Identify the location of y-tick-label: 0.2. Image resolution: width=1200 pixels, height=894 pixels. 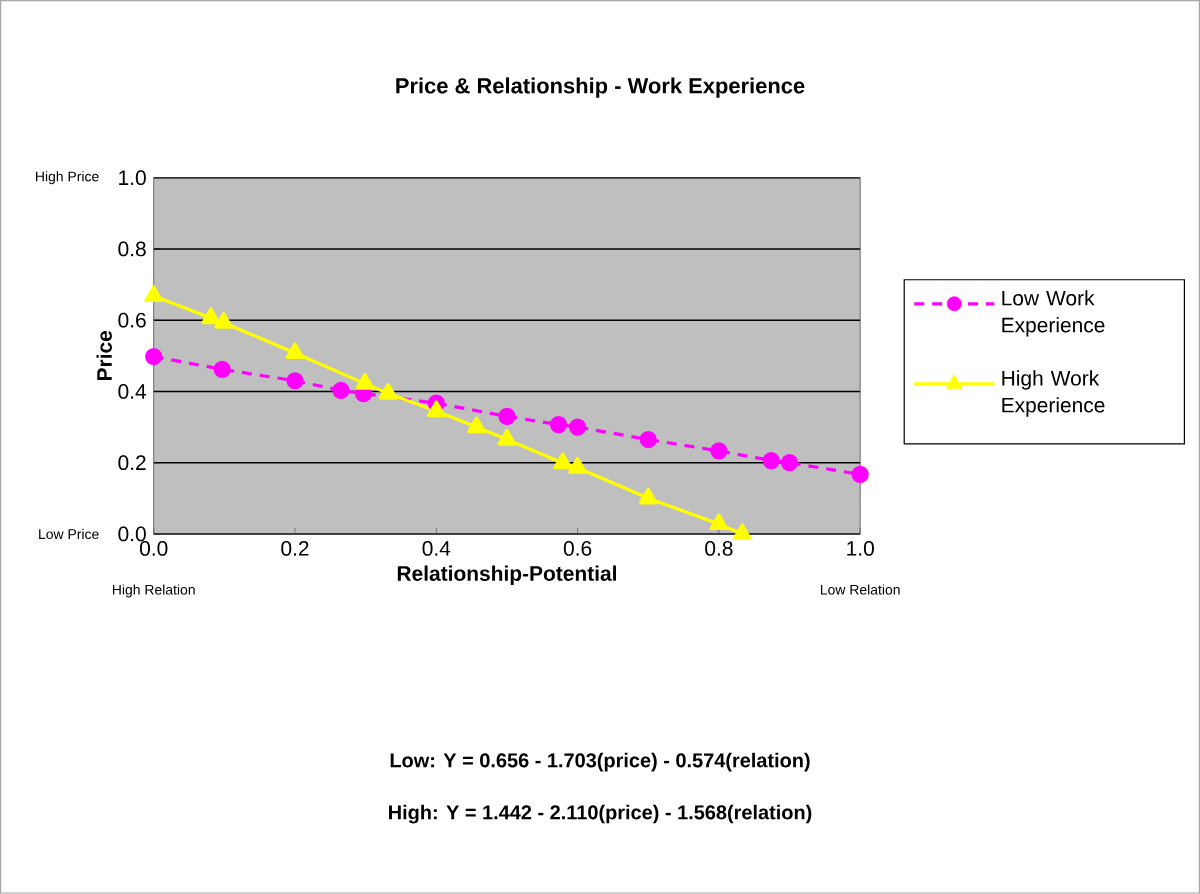
(132, 463).